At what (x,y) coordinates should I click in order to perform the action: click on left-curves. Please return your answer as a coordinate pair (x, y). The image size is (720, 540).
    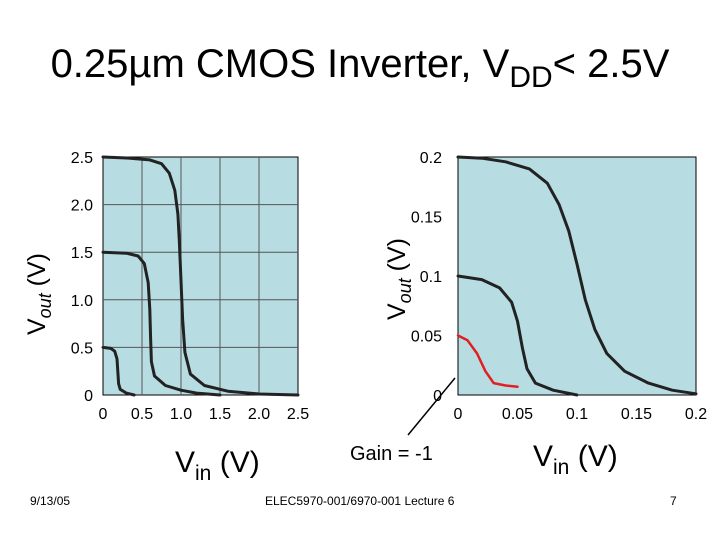
    Looking at the image, I should click on (200, 276).